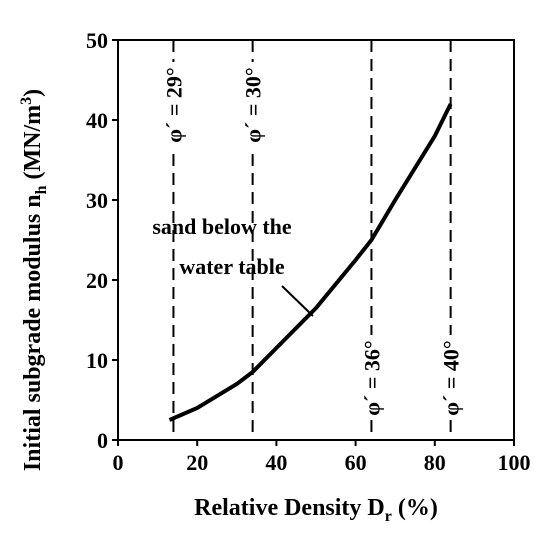  I want to click on x-tick-label: 20, so click(197, 462).